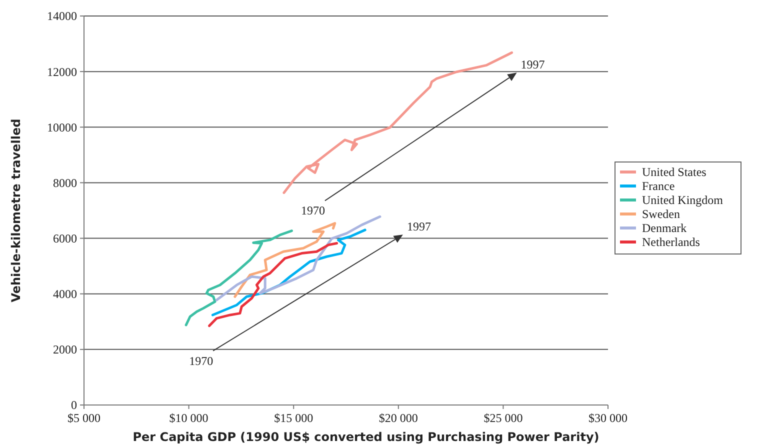 This screenshot has height=447, width=760. What do you see at coordinates (674, 172) in the screenshot?
I see `legend-label: United States` at bounding box center [674, 172].